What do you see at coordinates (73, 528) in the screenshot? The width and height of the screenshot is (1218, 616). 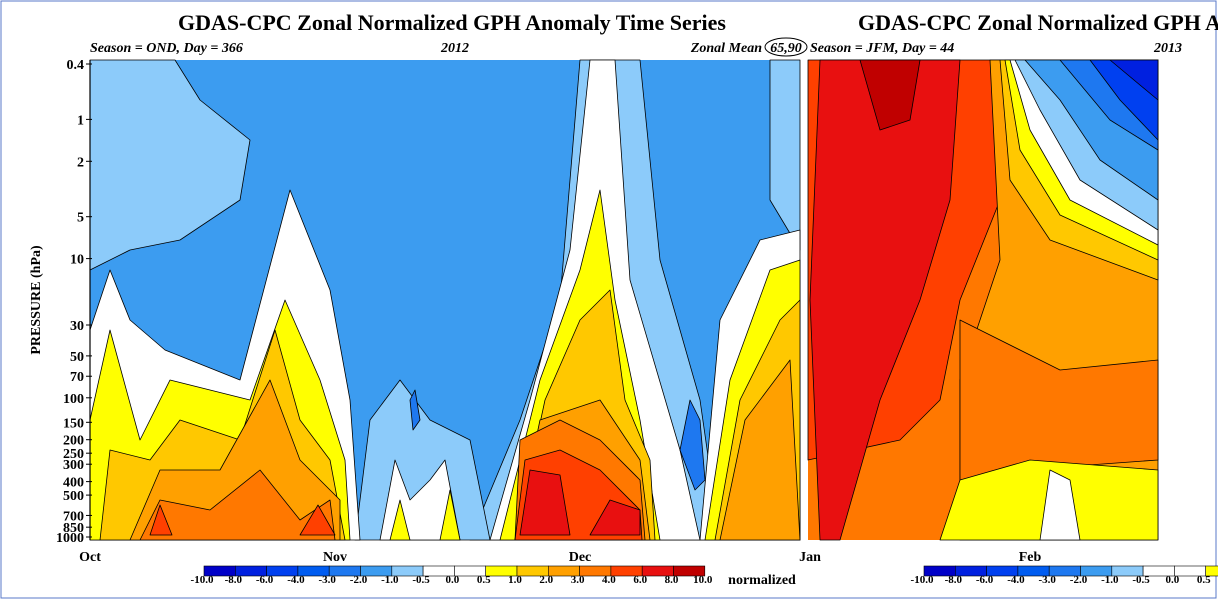 I see `y-tick-label: 850` at bounding box center [73, 528].